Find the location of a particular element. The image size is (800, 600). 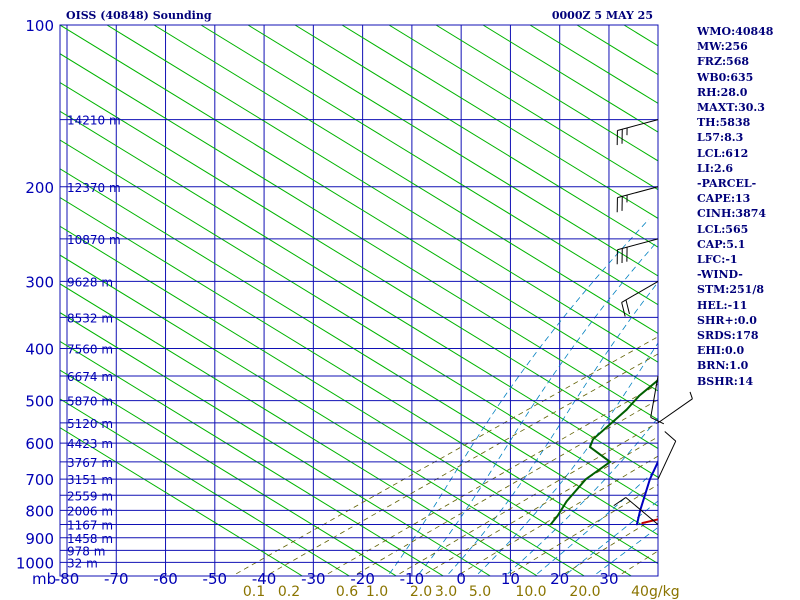

parcel-trace is located at coordinates (646, 492).